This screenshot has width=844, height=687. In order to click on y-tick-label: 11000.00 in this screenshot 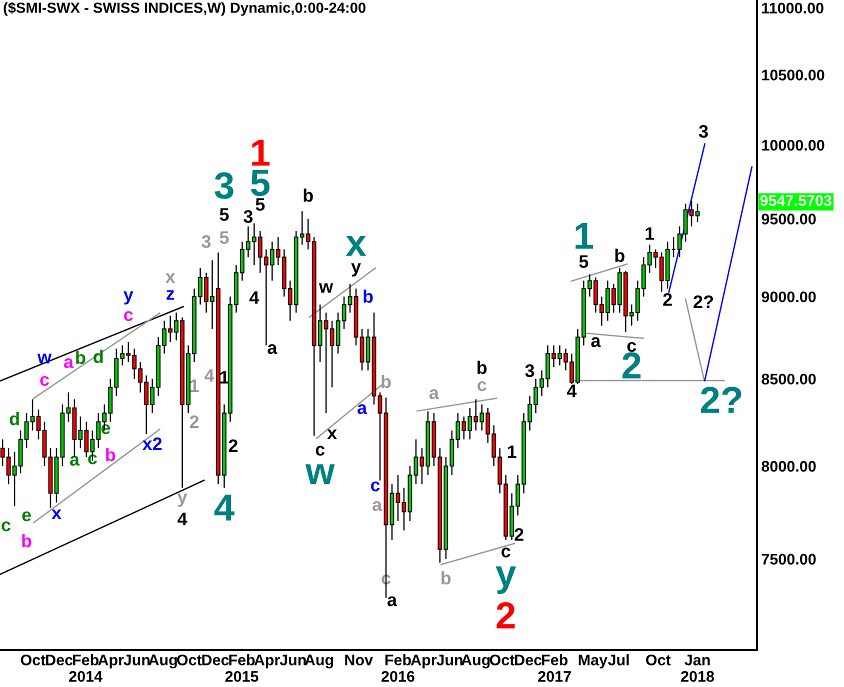, I will do `click(793, 8)`.